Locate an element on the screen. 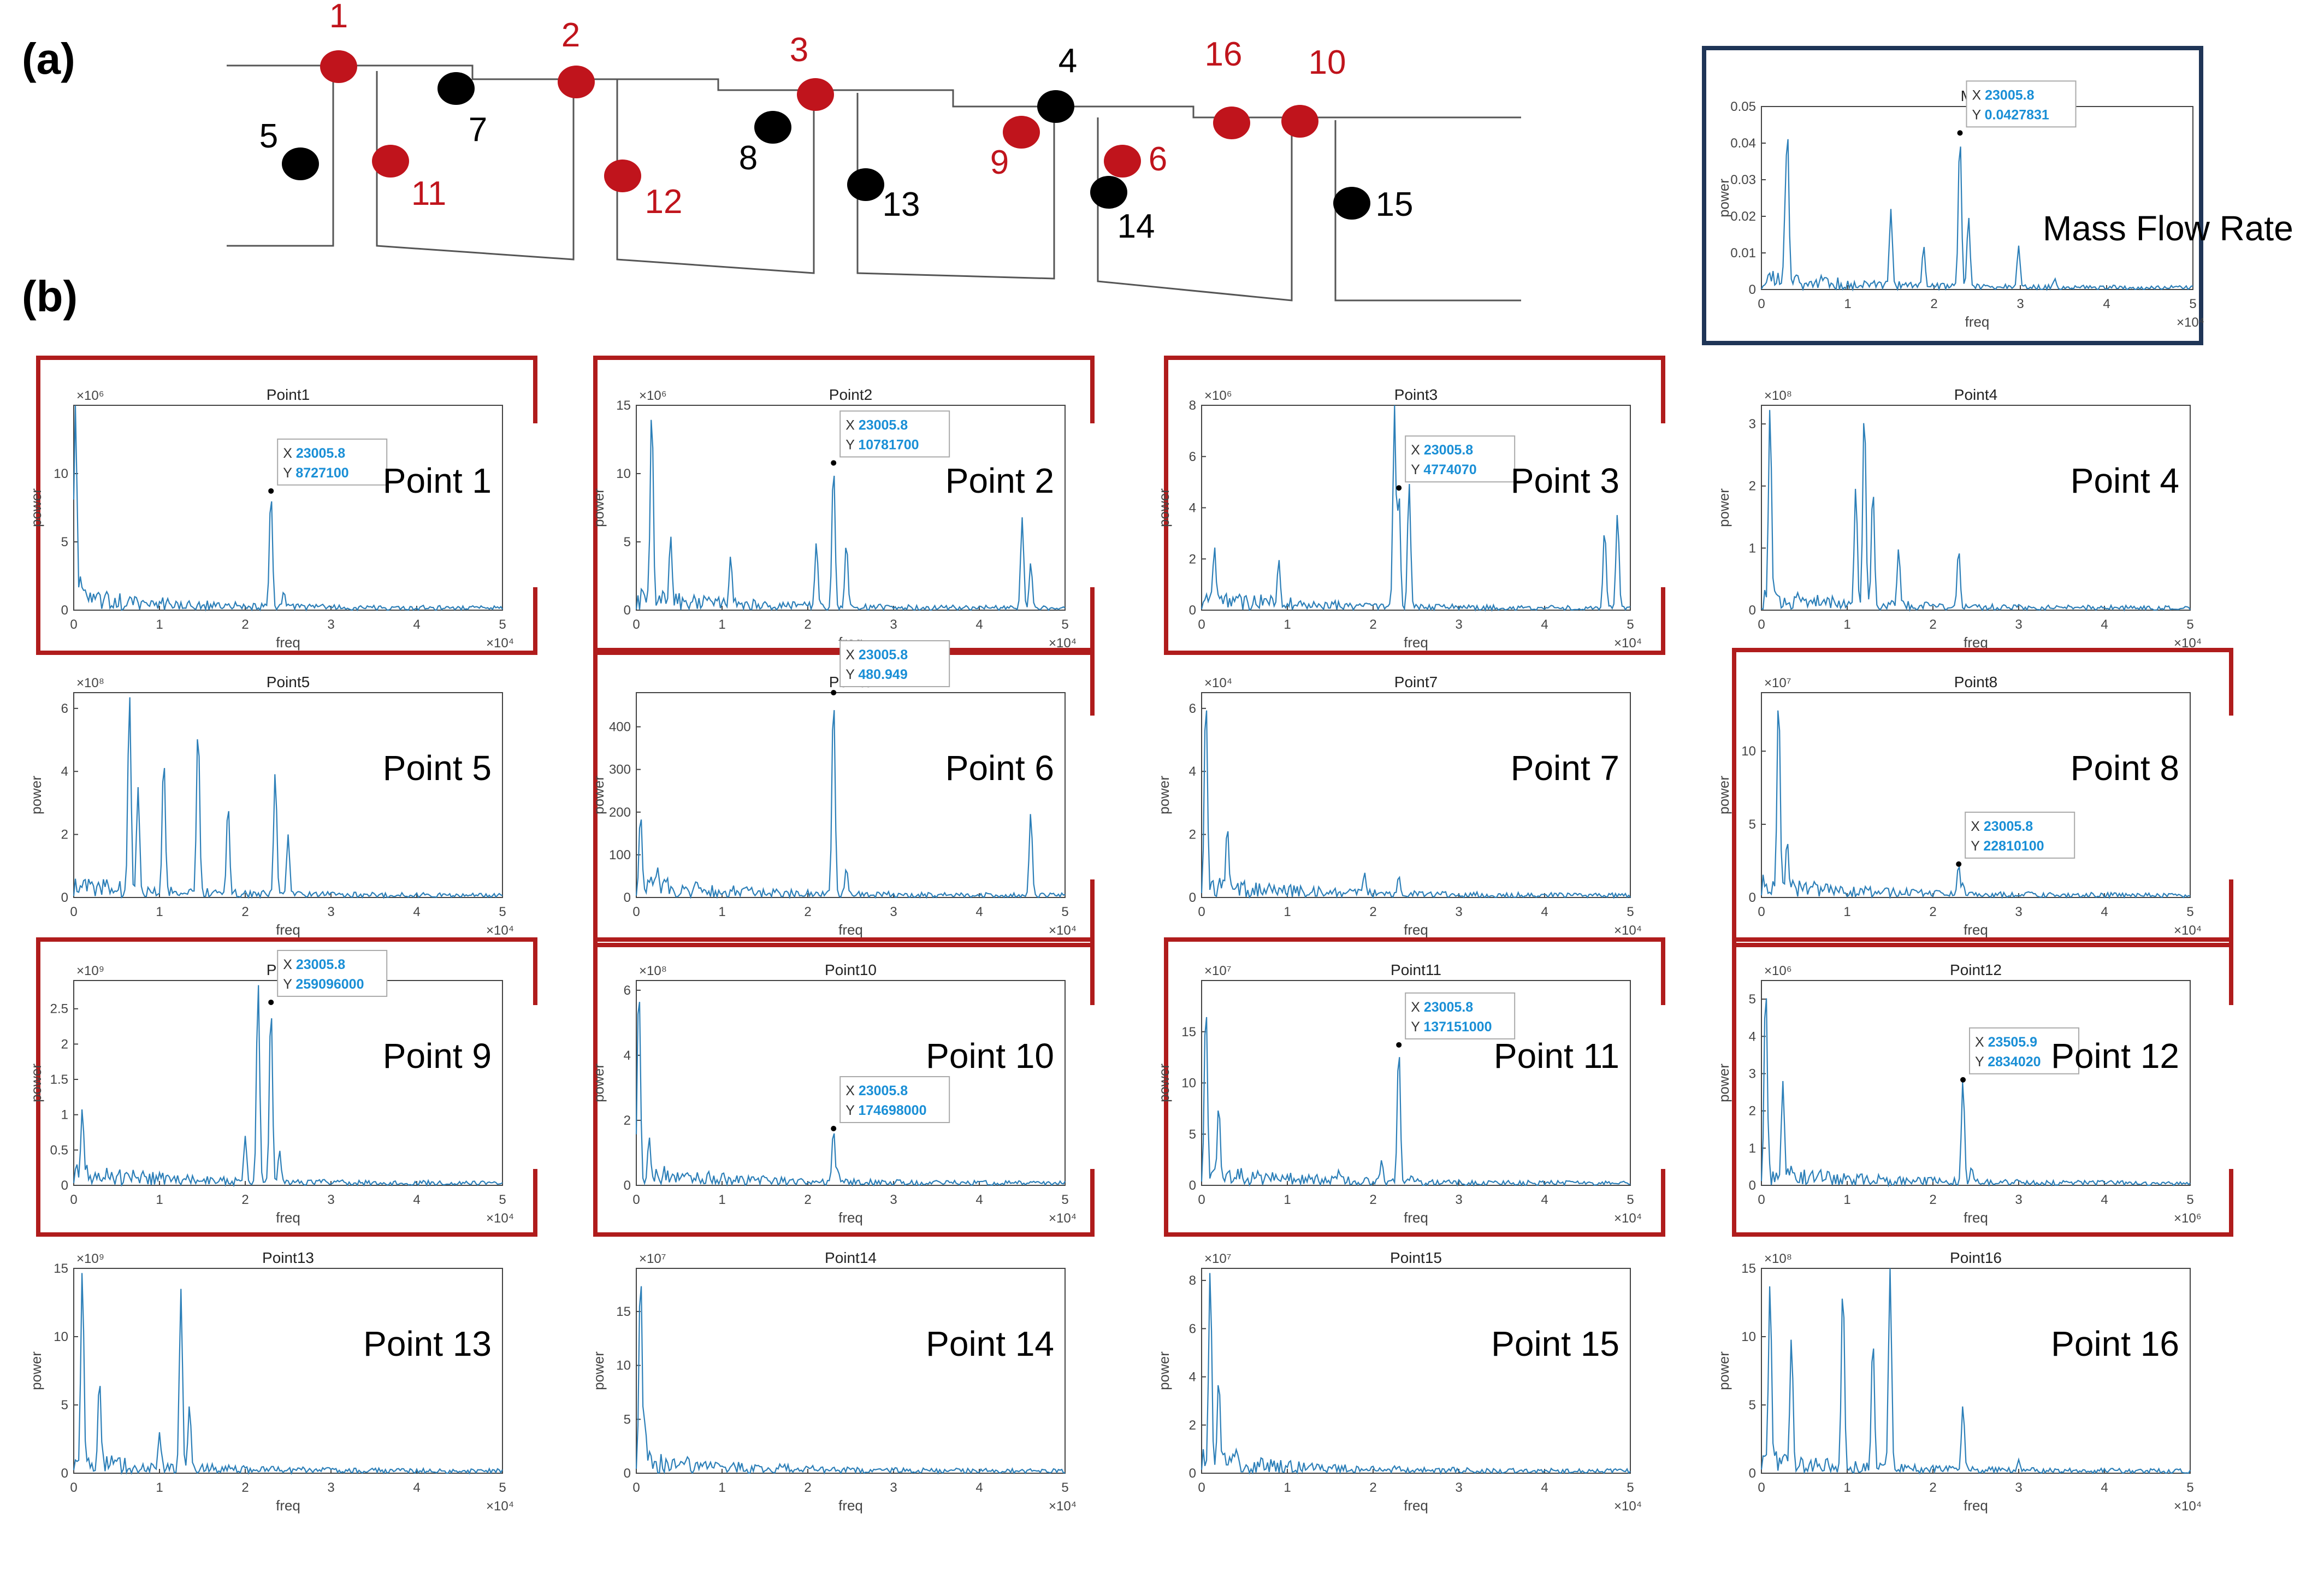 The width and height of the screenshot is (2324, 1571). y-tick-label: 2 is located at coordinates (65, 835).